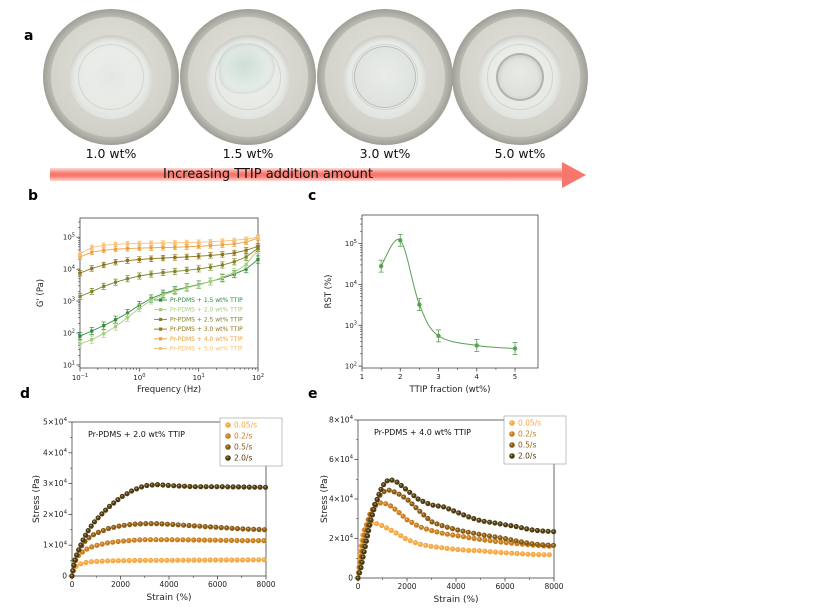 This screenshot has height=612, width=816. Describe the element at coordinates (477, 377) in the screenshot. I see `svg-text: 4` at that location.